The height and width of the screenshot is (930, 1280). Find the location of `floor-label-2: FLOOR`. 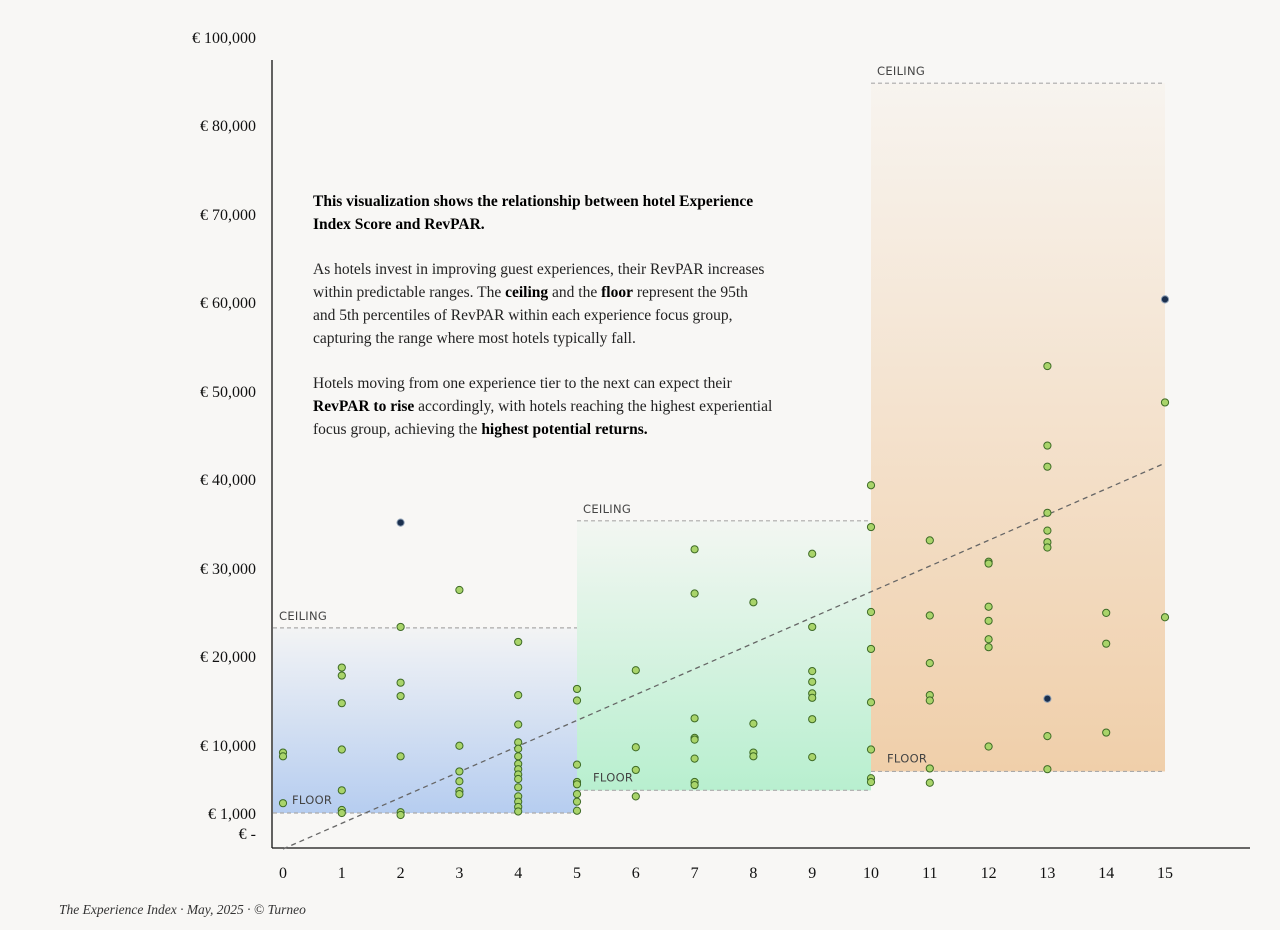

floor-label-2: FLOOR is located at coordinates (613, 777).